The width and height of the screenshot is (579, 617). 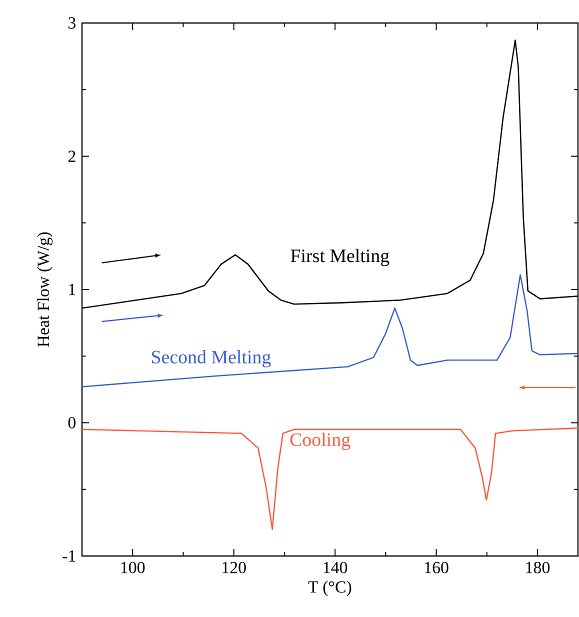 What do you see at coordinates (234, 568) in the screenshot?
I see `x-tick-label: 120` at bounding box center [234, 568].